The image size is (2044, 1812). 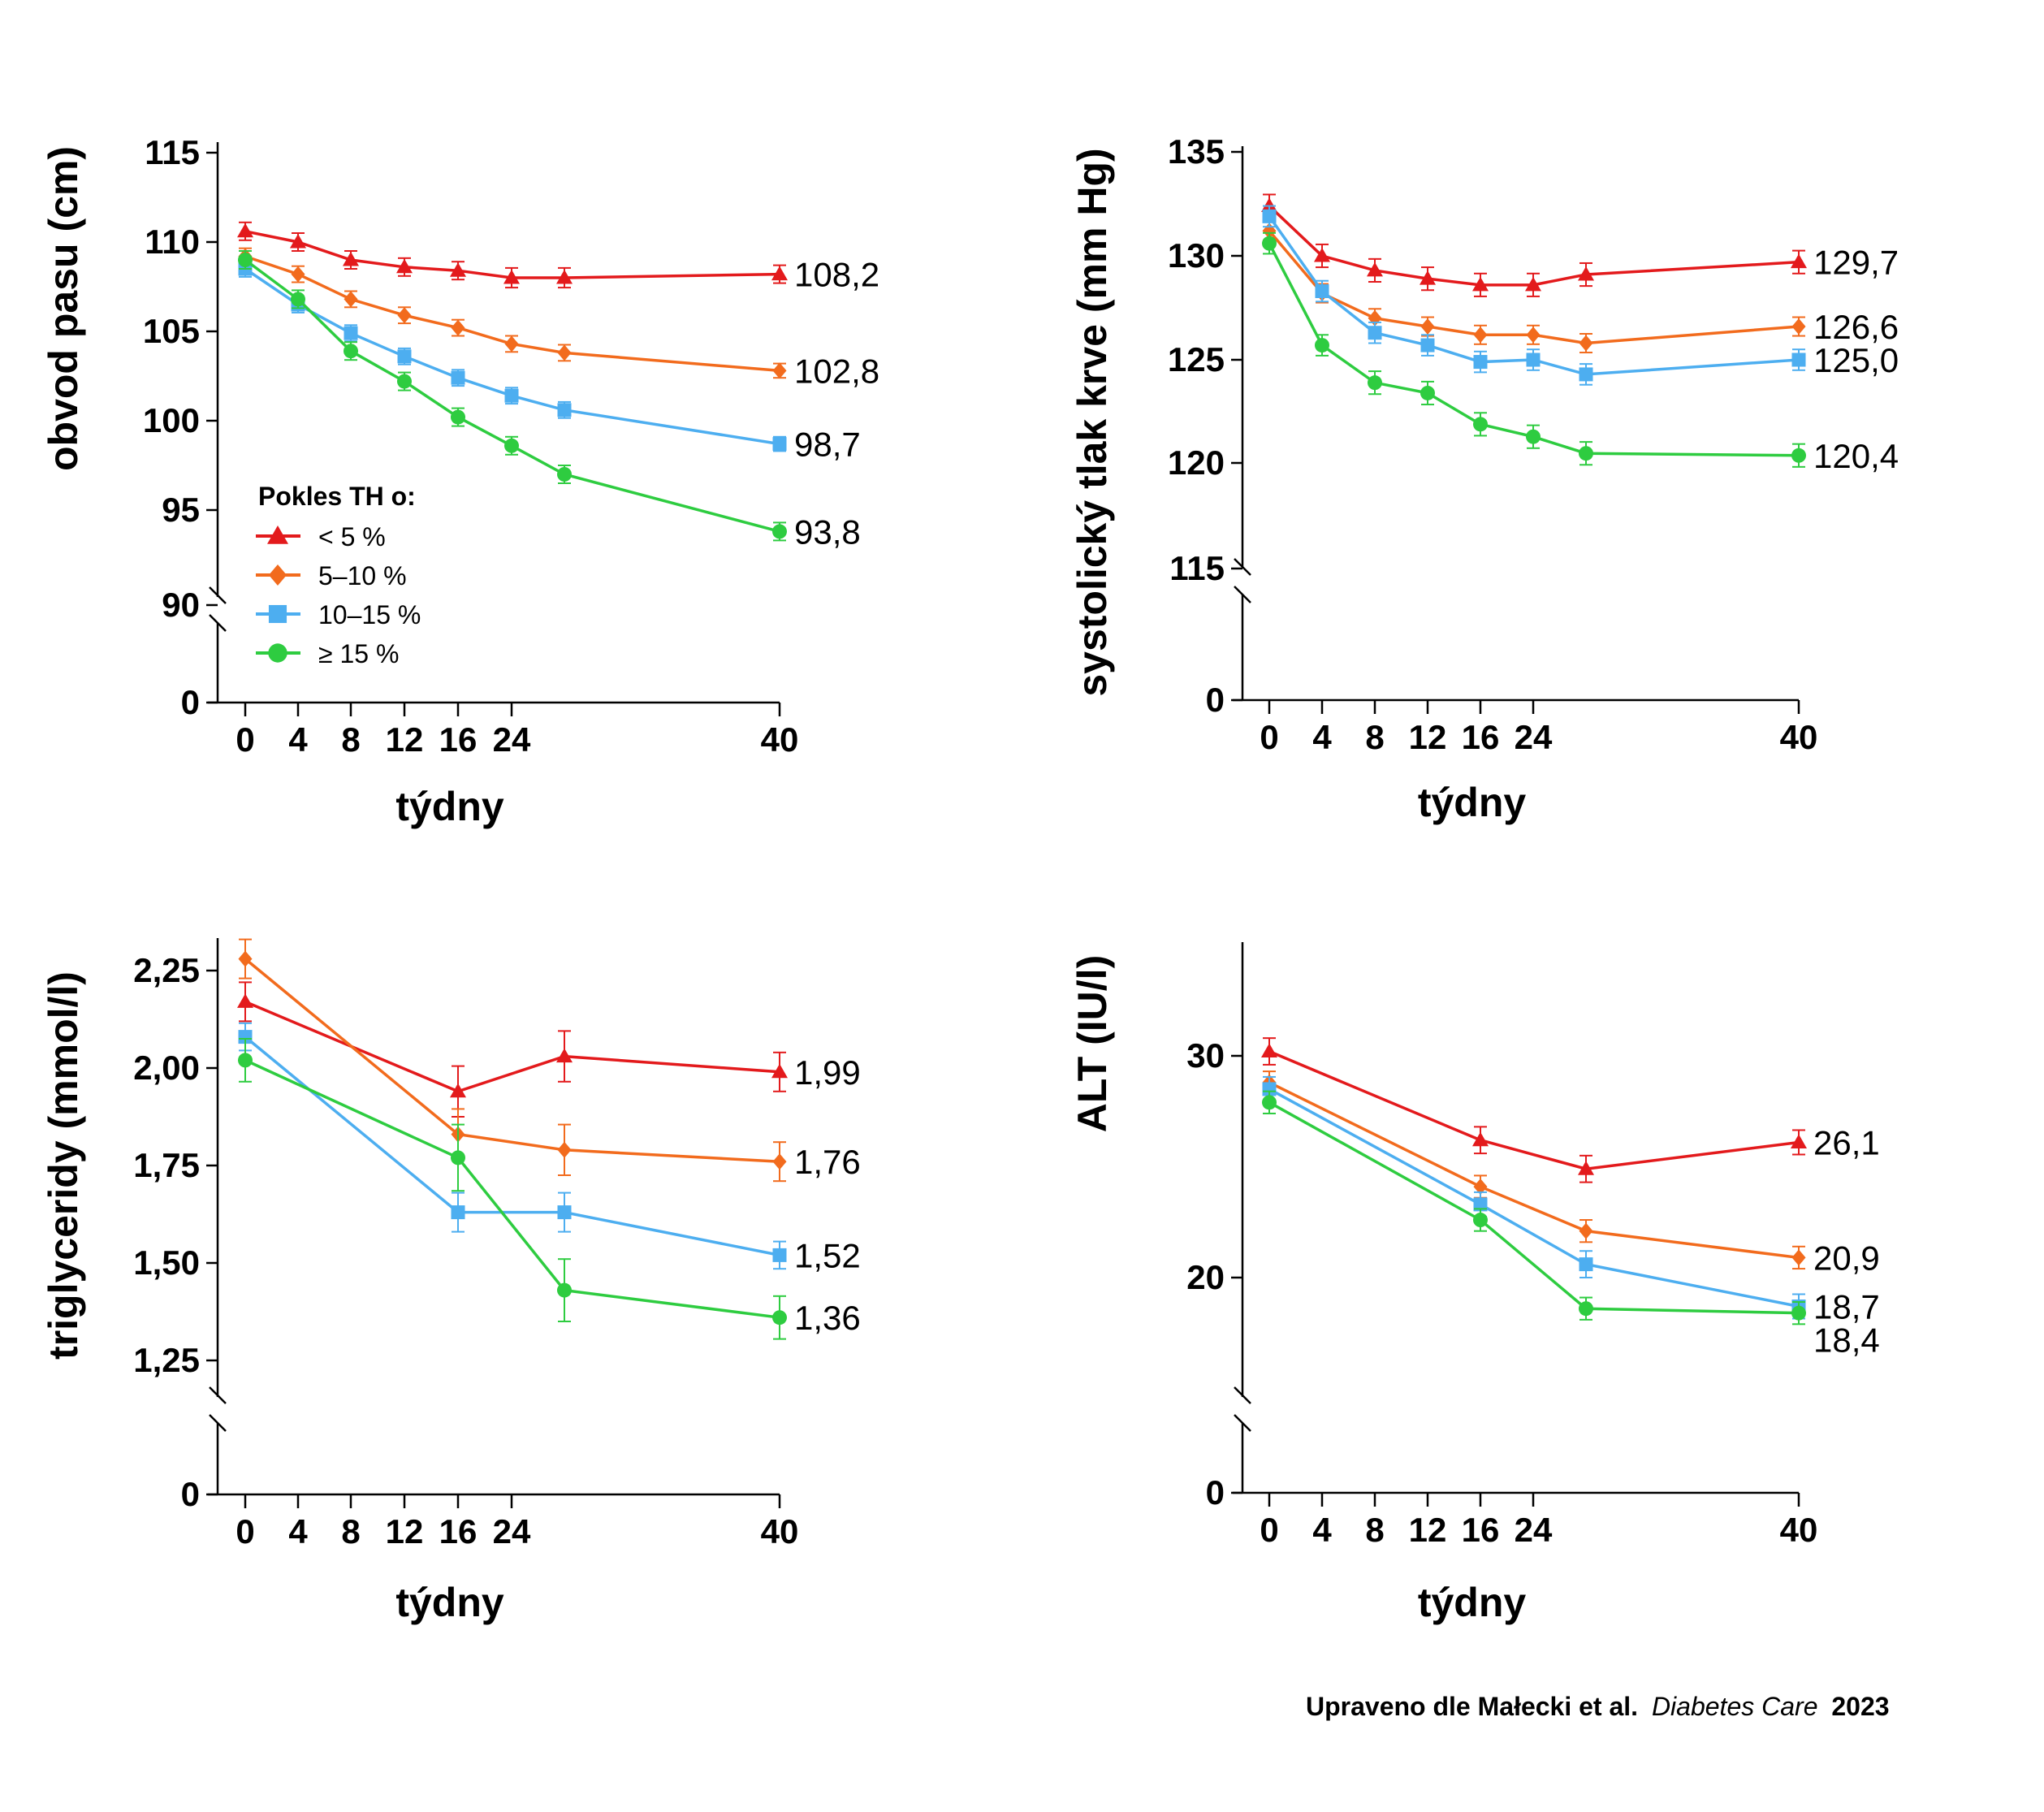 What do you see at coordinates (277, 575) in the screenshot?
I see `diamond-marker-icon` at bounding box center [277, 575].